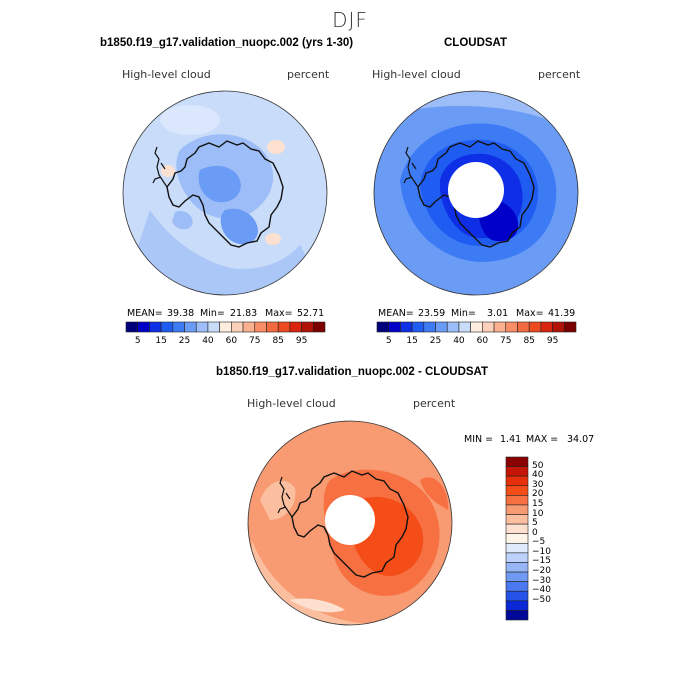 The height and width of the screenshot is (700, 700). Describe the element at coordinates (137, 341) in the screenshot. I see `panel1-colorbar-tick-label: 5` at that location.